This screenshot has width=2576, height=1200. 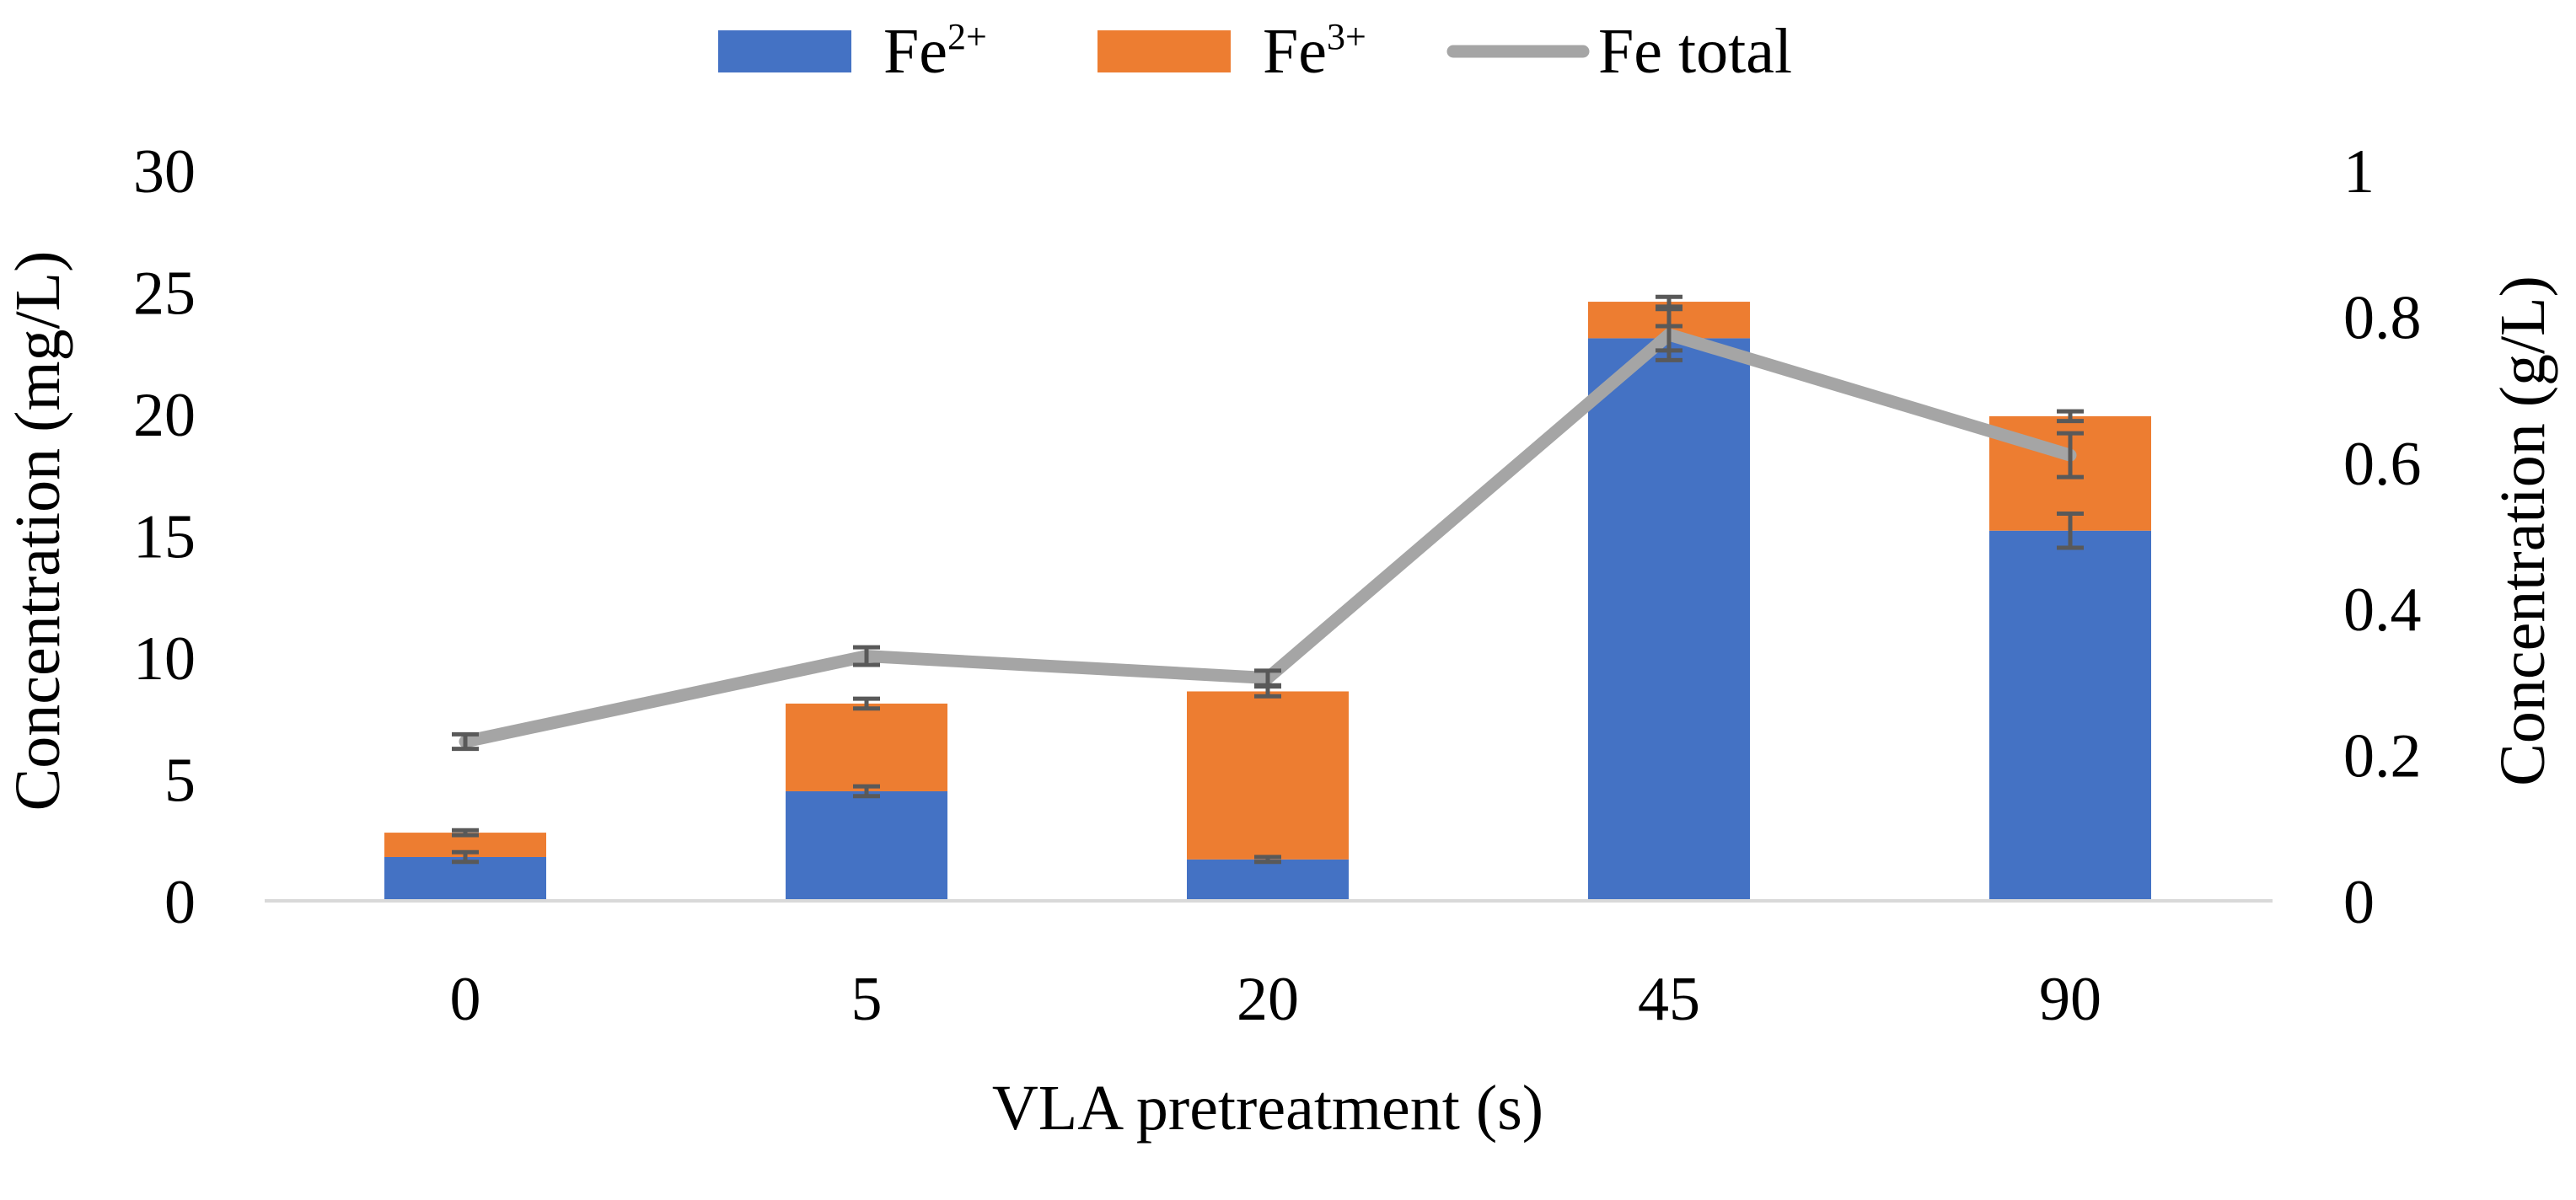 What do you see at coordinates (935, 51) in the screenshot?
I see `legend-label: Fe2+` at bounding box center [935, 51].